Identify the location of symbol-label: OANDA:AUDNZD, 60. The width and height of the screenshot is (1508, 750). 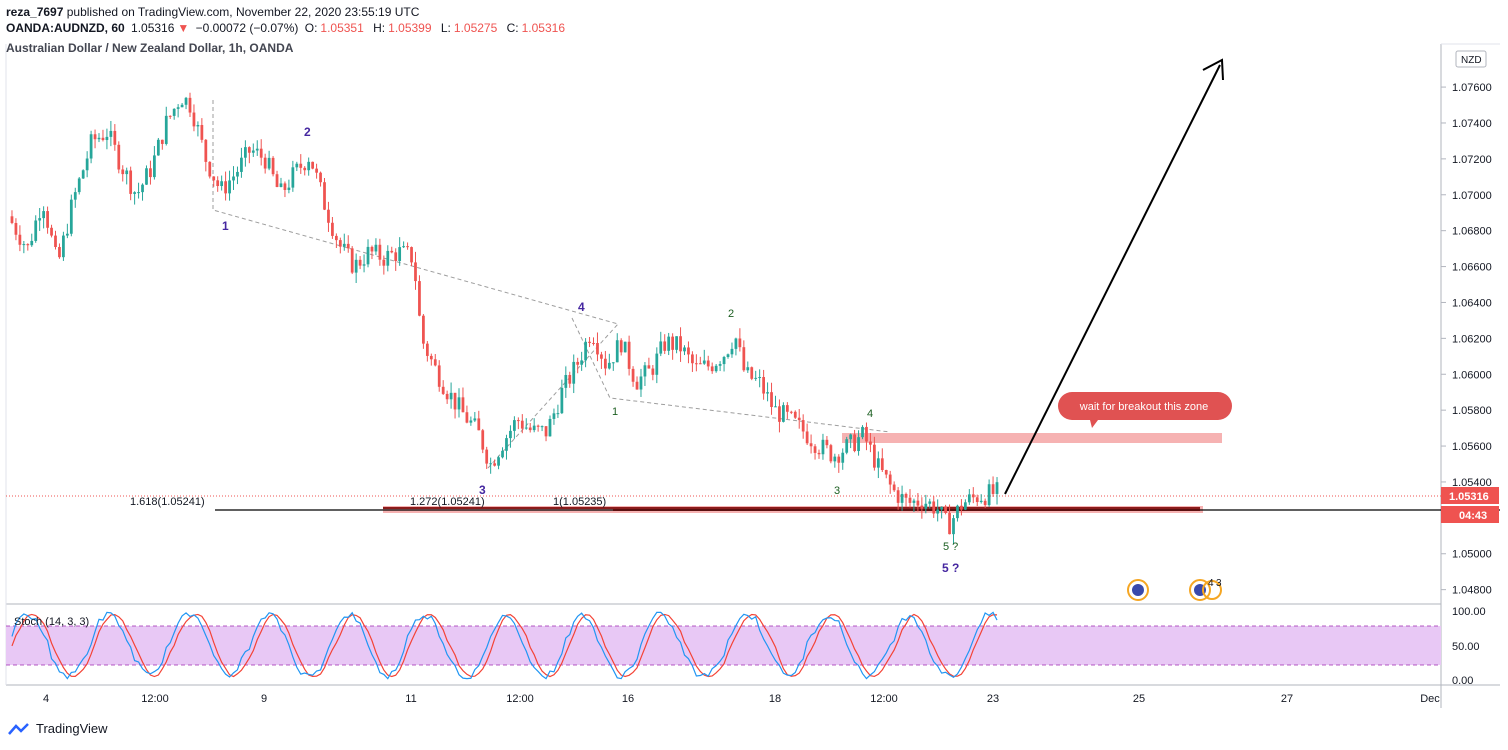
(65, 28).